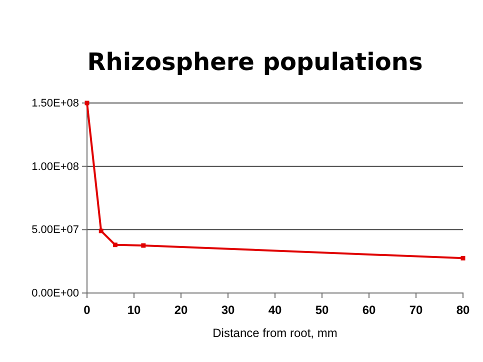 The image size is (483, 362). What do you see at coordinates (55, 294) in the screenshot?
I see `y-tick-label: 0.00E+00` at bounding box center [55, 294].